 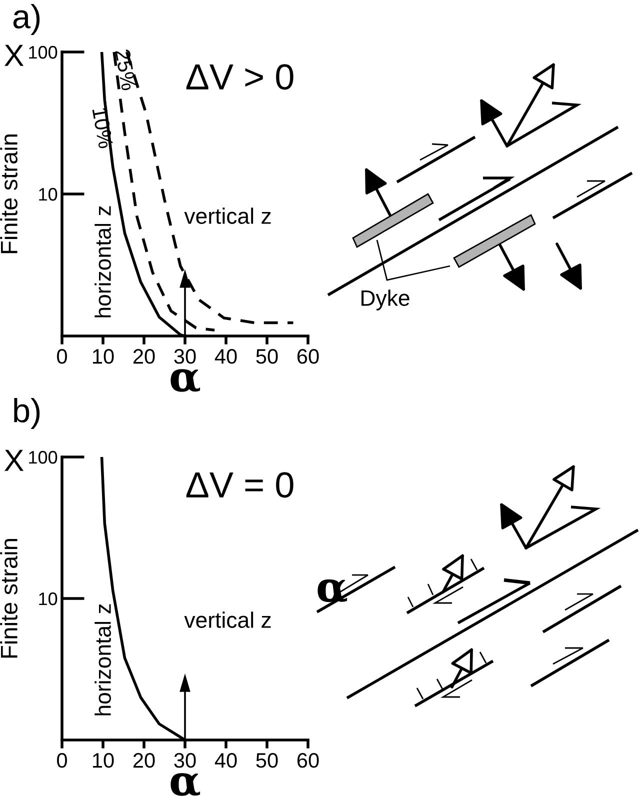 I want to click on chart-title: b), so click(x=27, y=414).